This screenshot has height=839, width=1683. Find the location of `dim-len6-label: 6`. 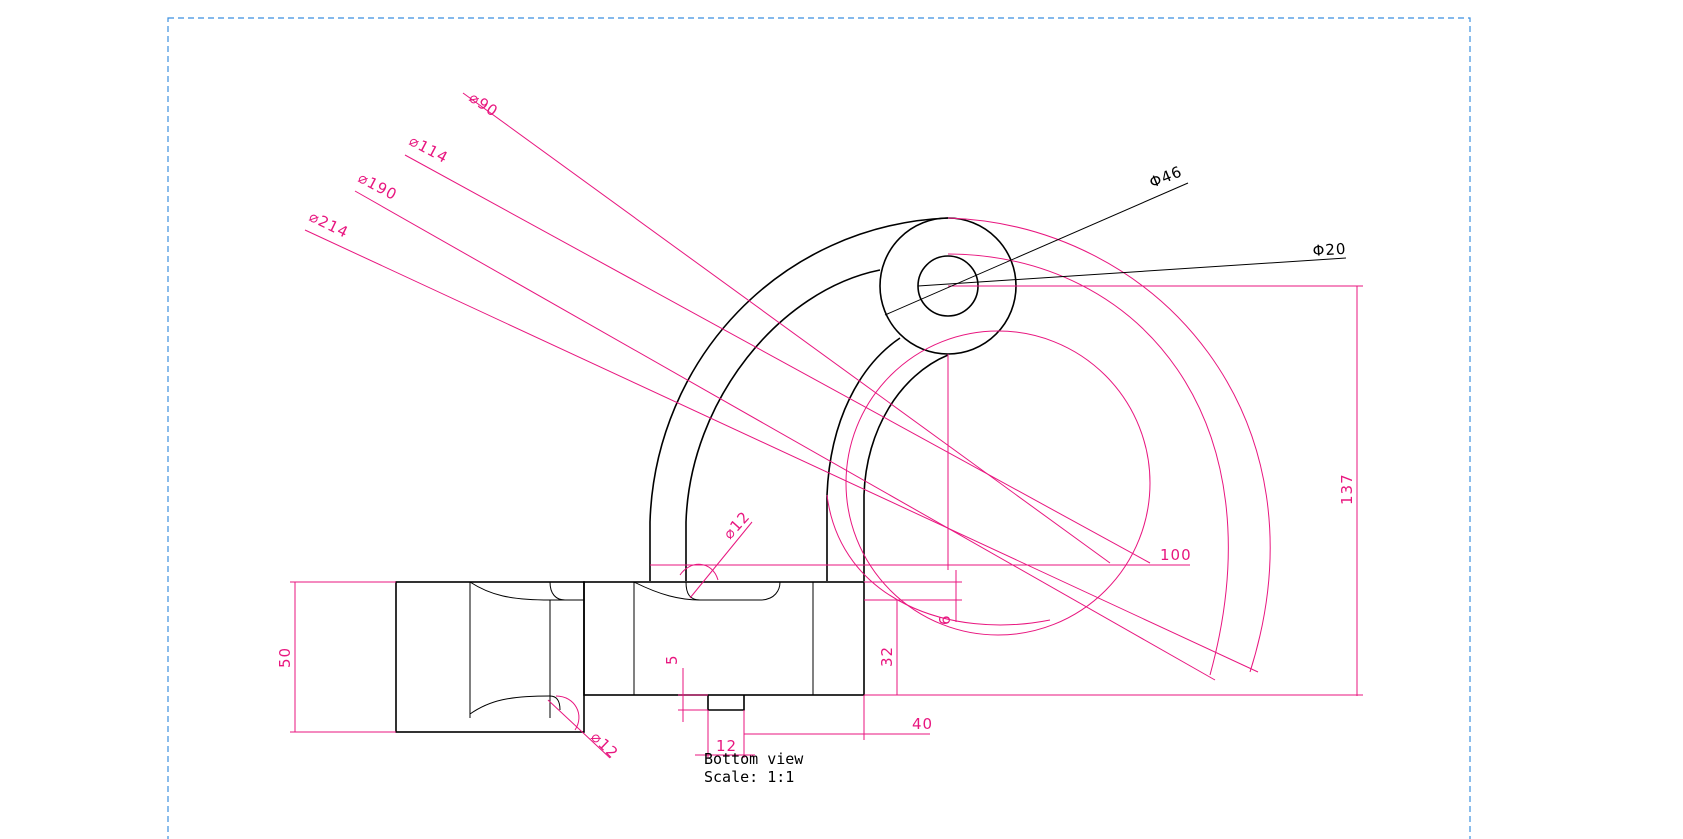

dim-len6-label: 6 is located at coordinates (945, 619).